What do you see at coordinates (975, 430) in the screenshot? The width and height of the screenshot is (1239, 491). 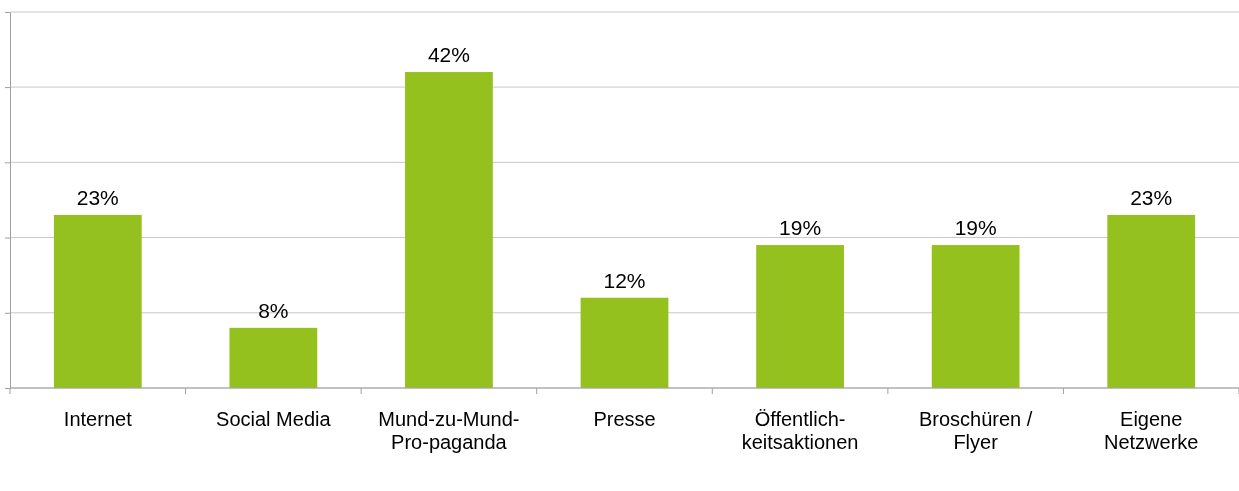 I see `x-tick-label: Broschüren / Flyer` at bounding box center [975, 430].